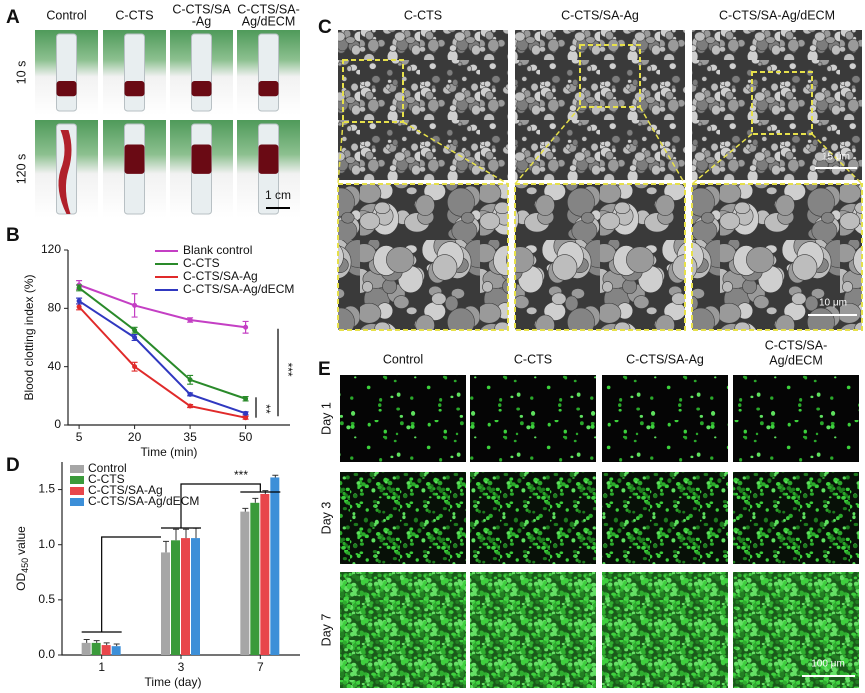 The height and width of the screenshot is (693, 865). Describe the element at coordinates (190, 437) in the screenshot. I see `x-tick-label: 35` at that location.